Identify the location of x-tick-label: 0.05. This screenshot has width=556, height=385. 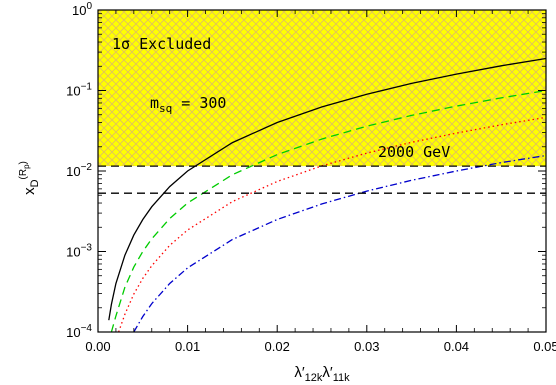
(544, 346).